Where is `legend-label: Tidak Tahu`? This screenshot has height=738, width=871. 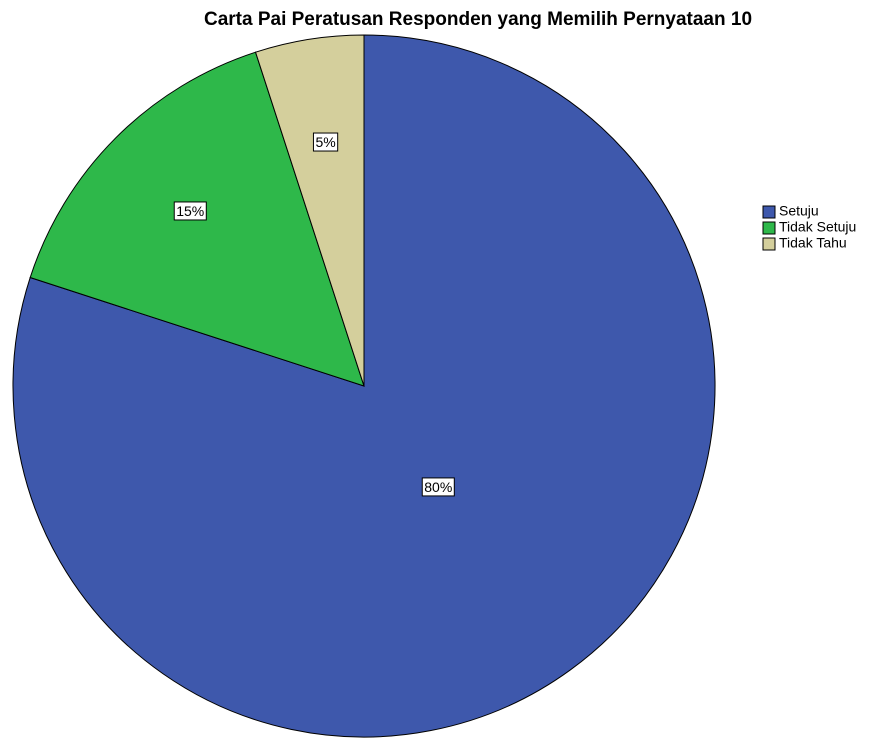 legend-label: Tidak Tahu is located at coordinates (813, 243).